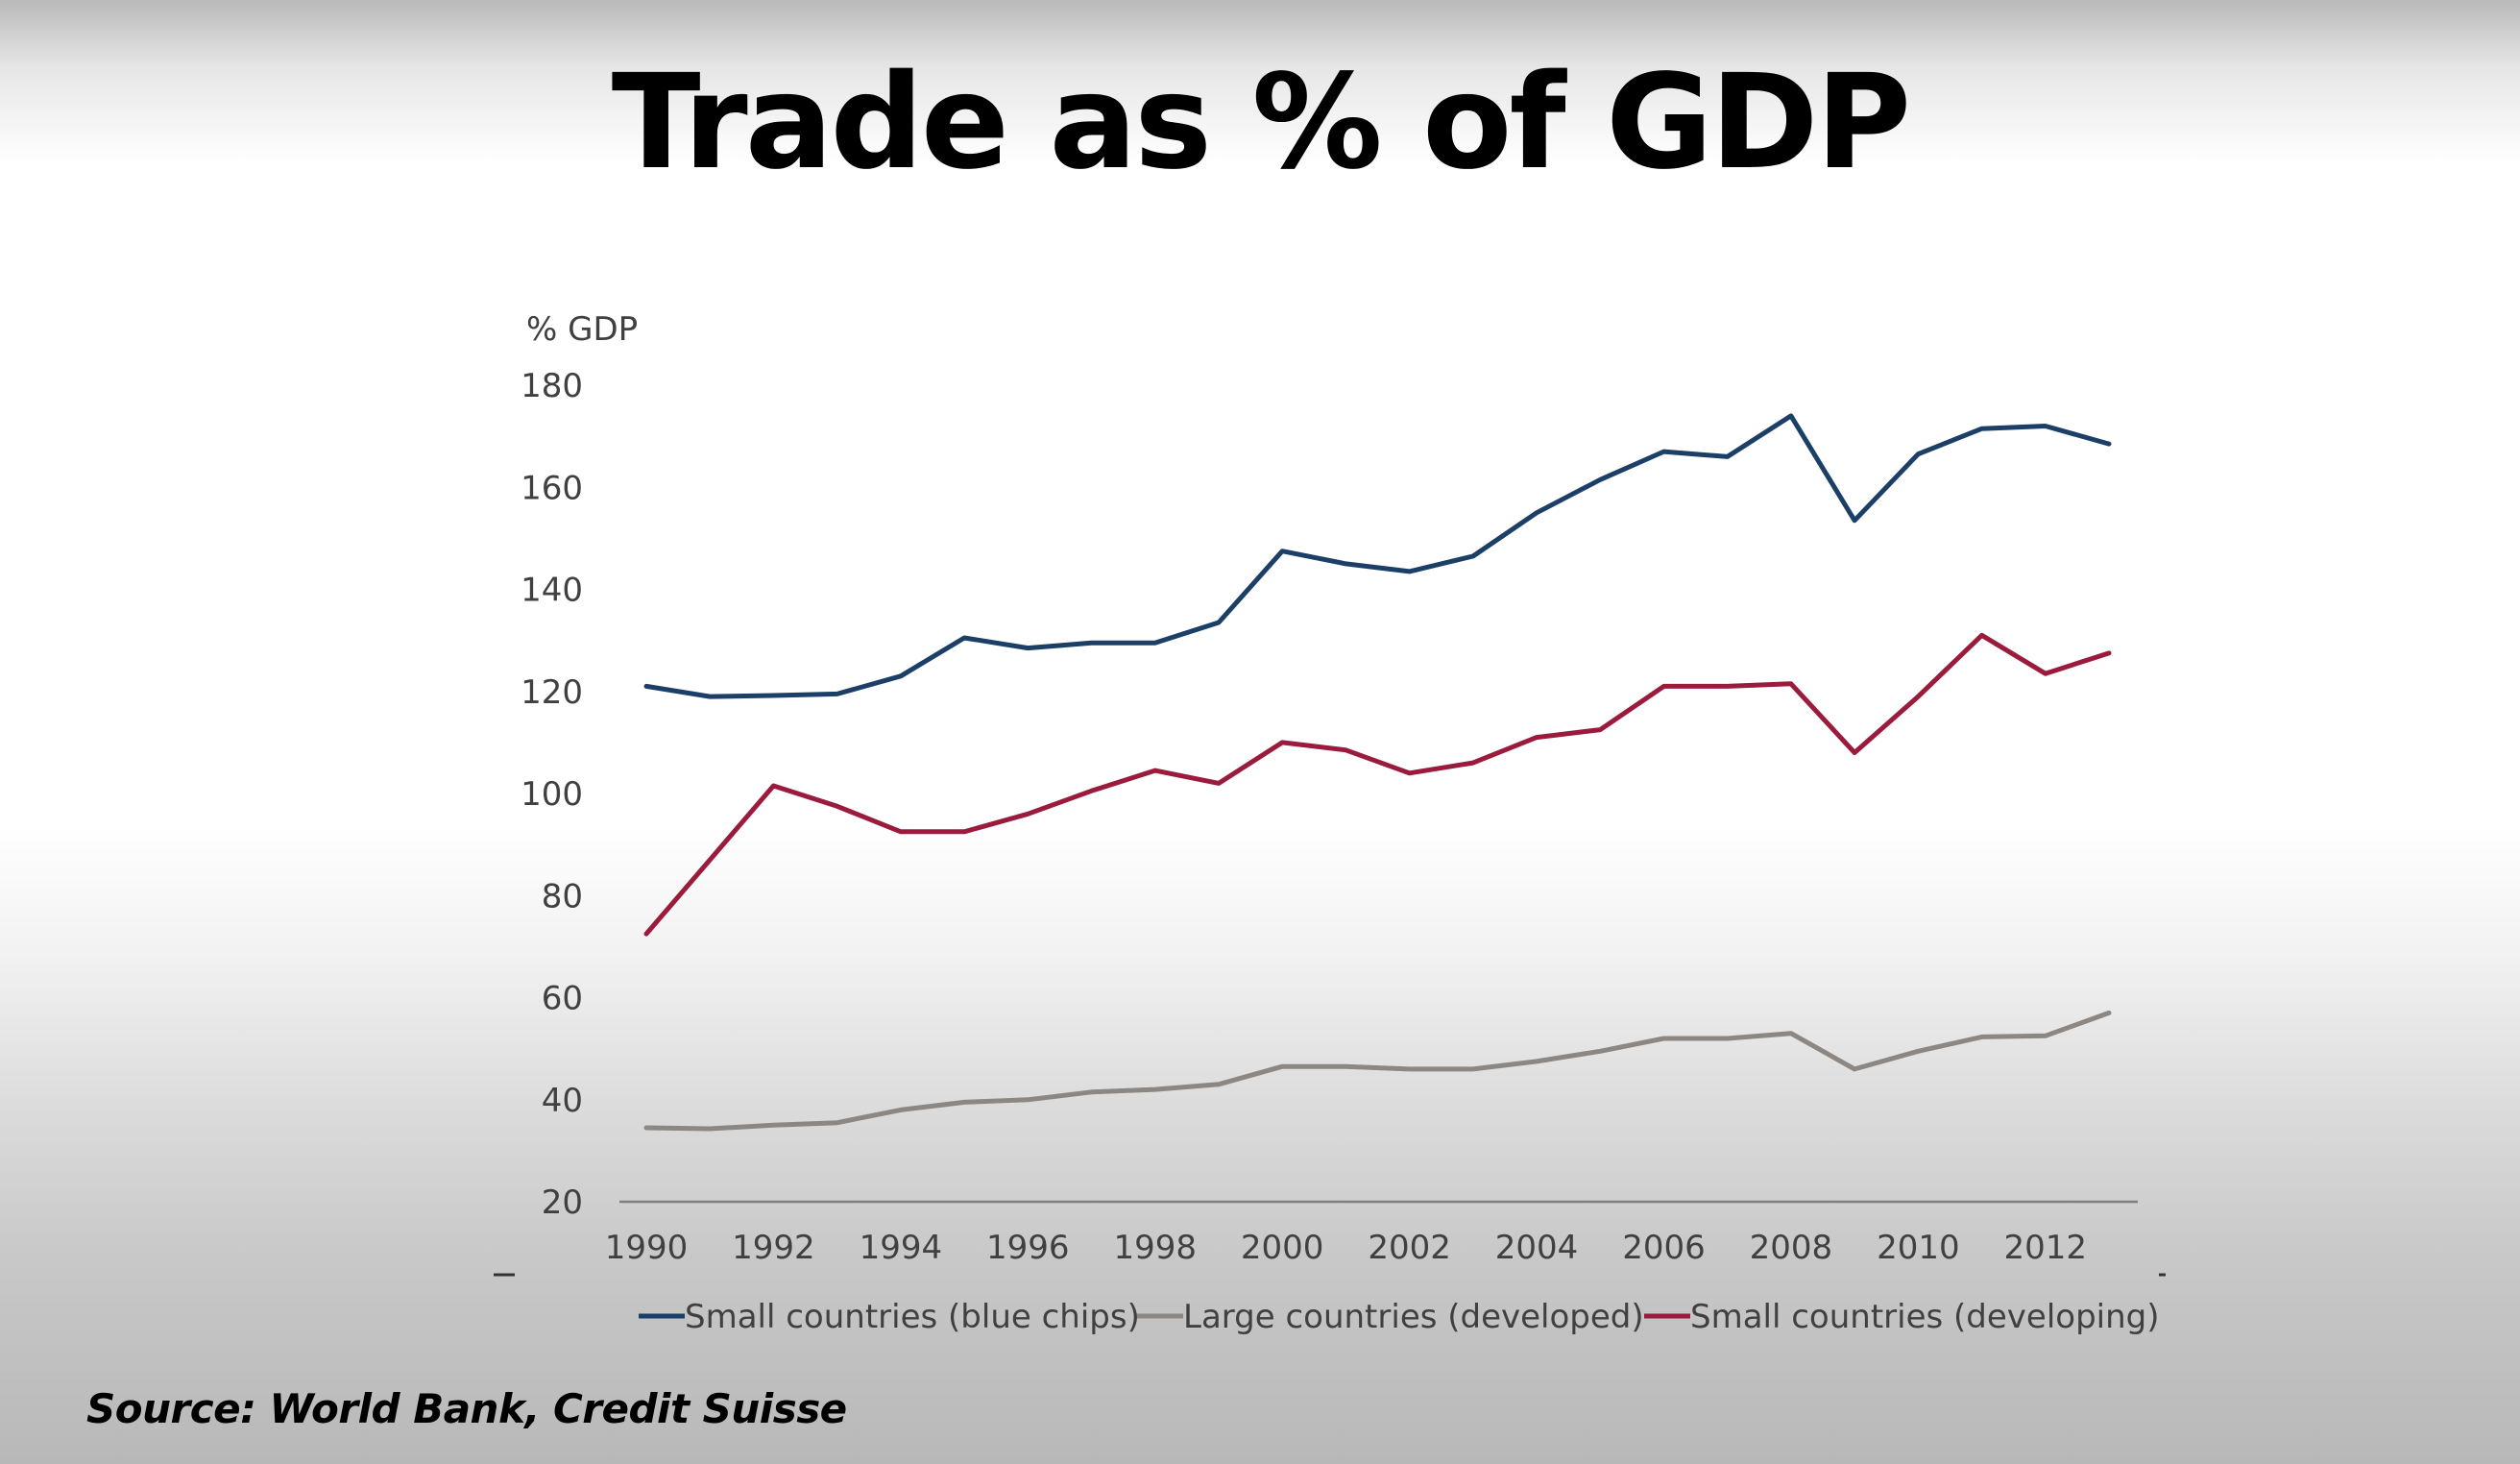 This screenshot has width=2520, height=1464. Describe the element at coordinates (647, 1248) in the screenshot. I see `x-tick-label: 1990` at that location.